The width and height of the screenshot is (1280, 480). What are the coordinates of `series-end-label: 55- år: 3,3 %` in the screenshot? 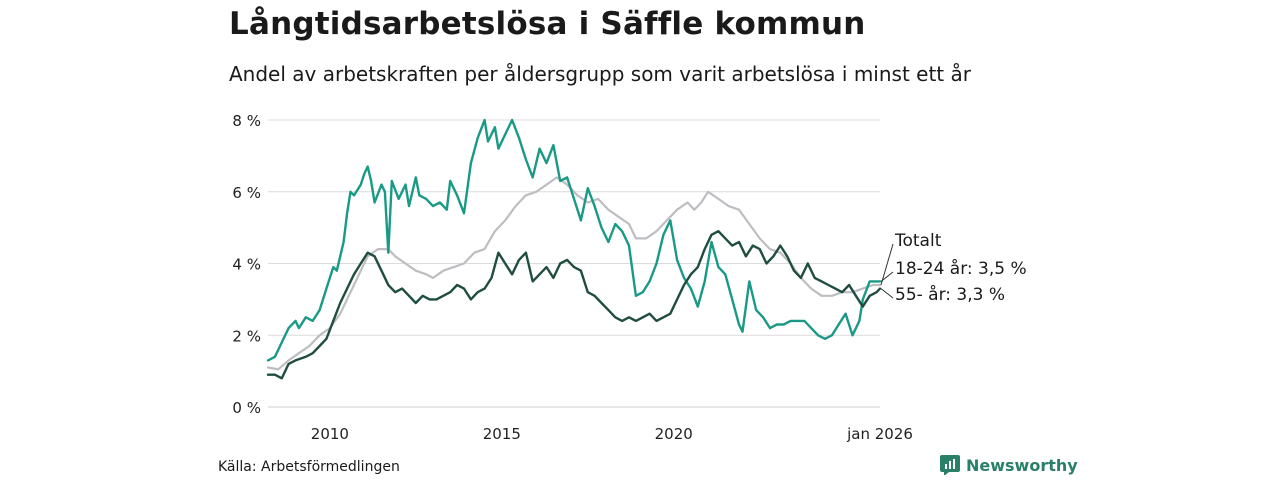 It's located at (950, 294).